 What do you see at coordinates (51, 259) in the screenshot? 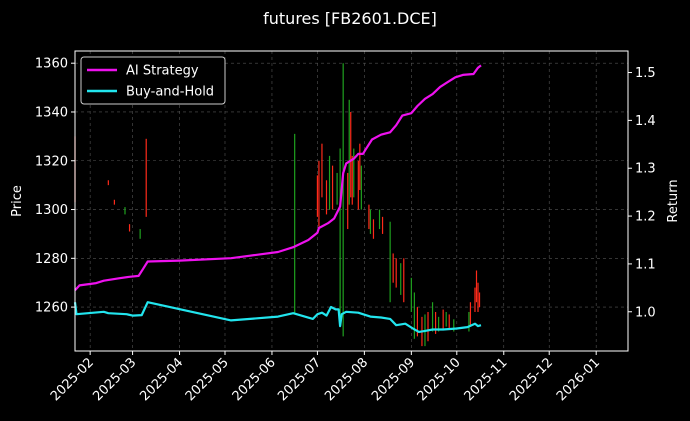
I see `y-tick-label: 1280` at bounding box center [51, 259].